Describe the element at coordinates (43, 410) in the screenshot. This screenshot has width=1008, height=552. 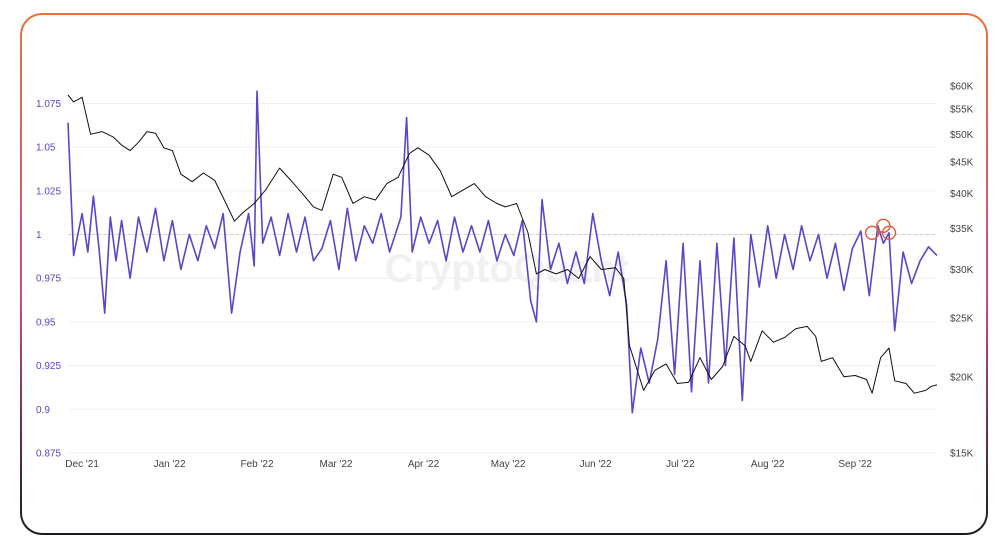
I see `left-axis-tick: 0.9` at that location.